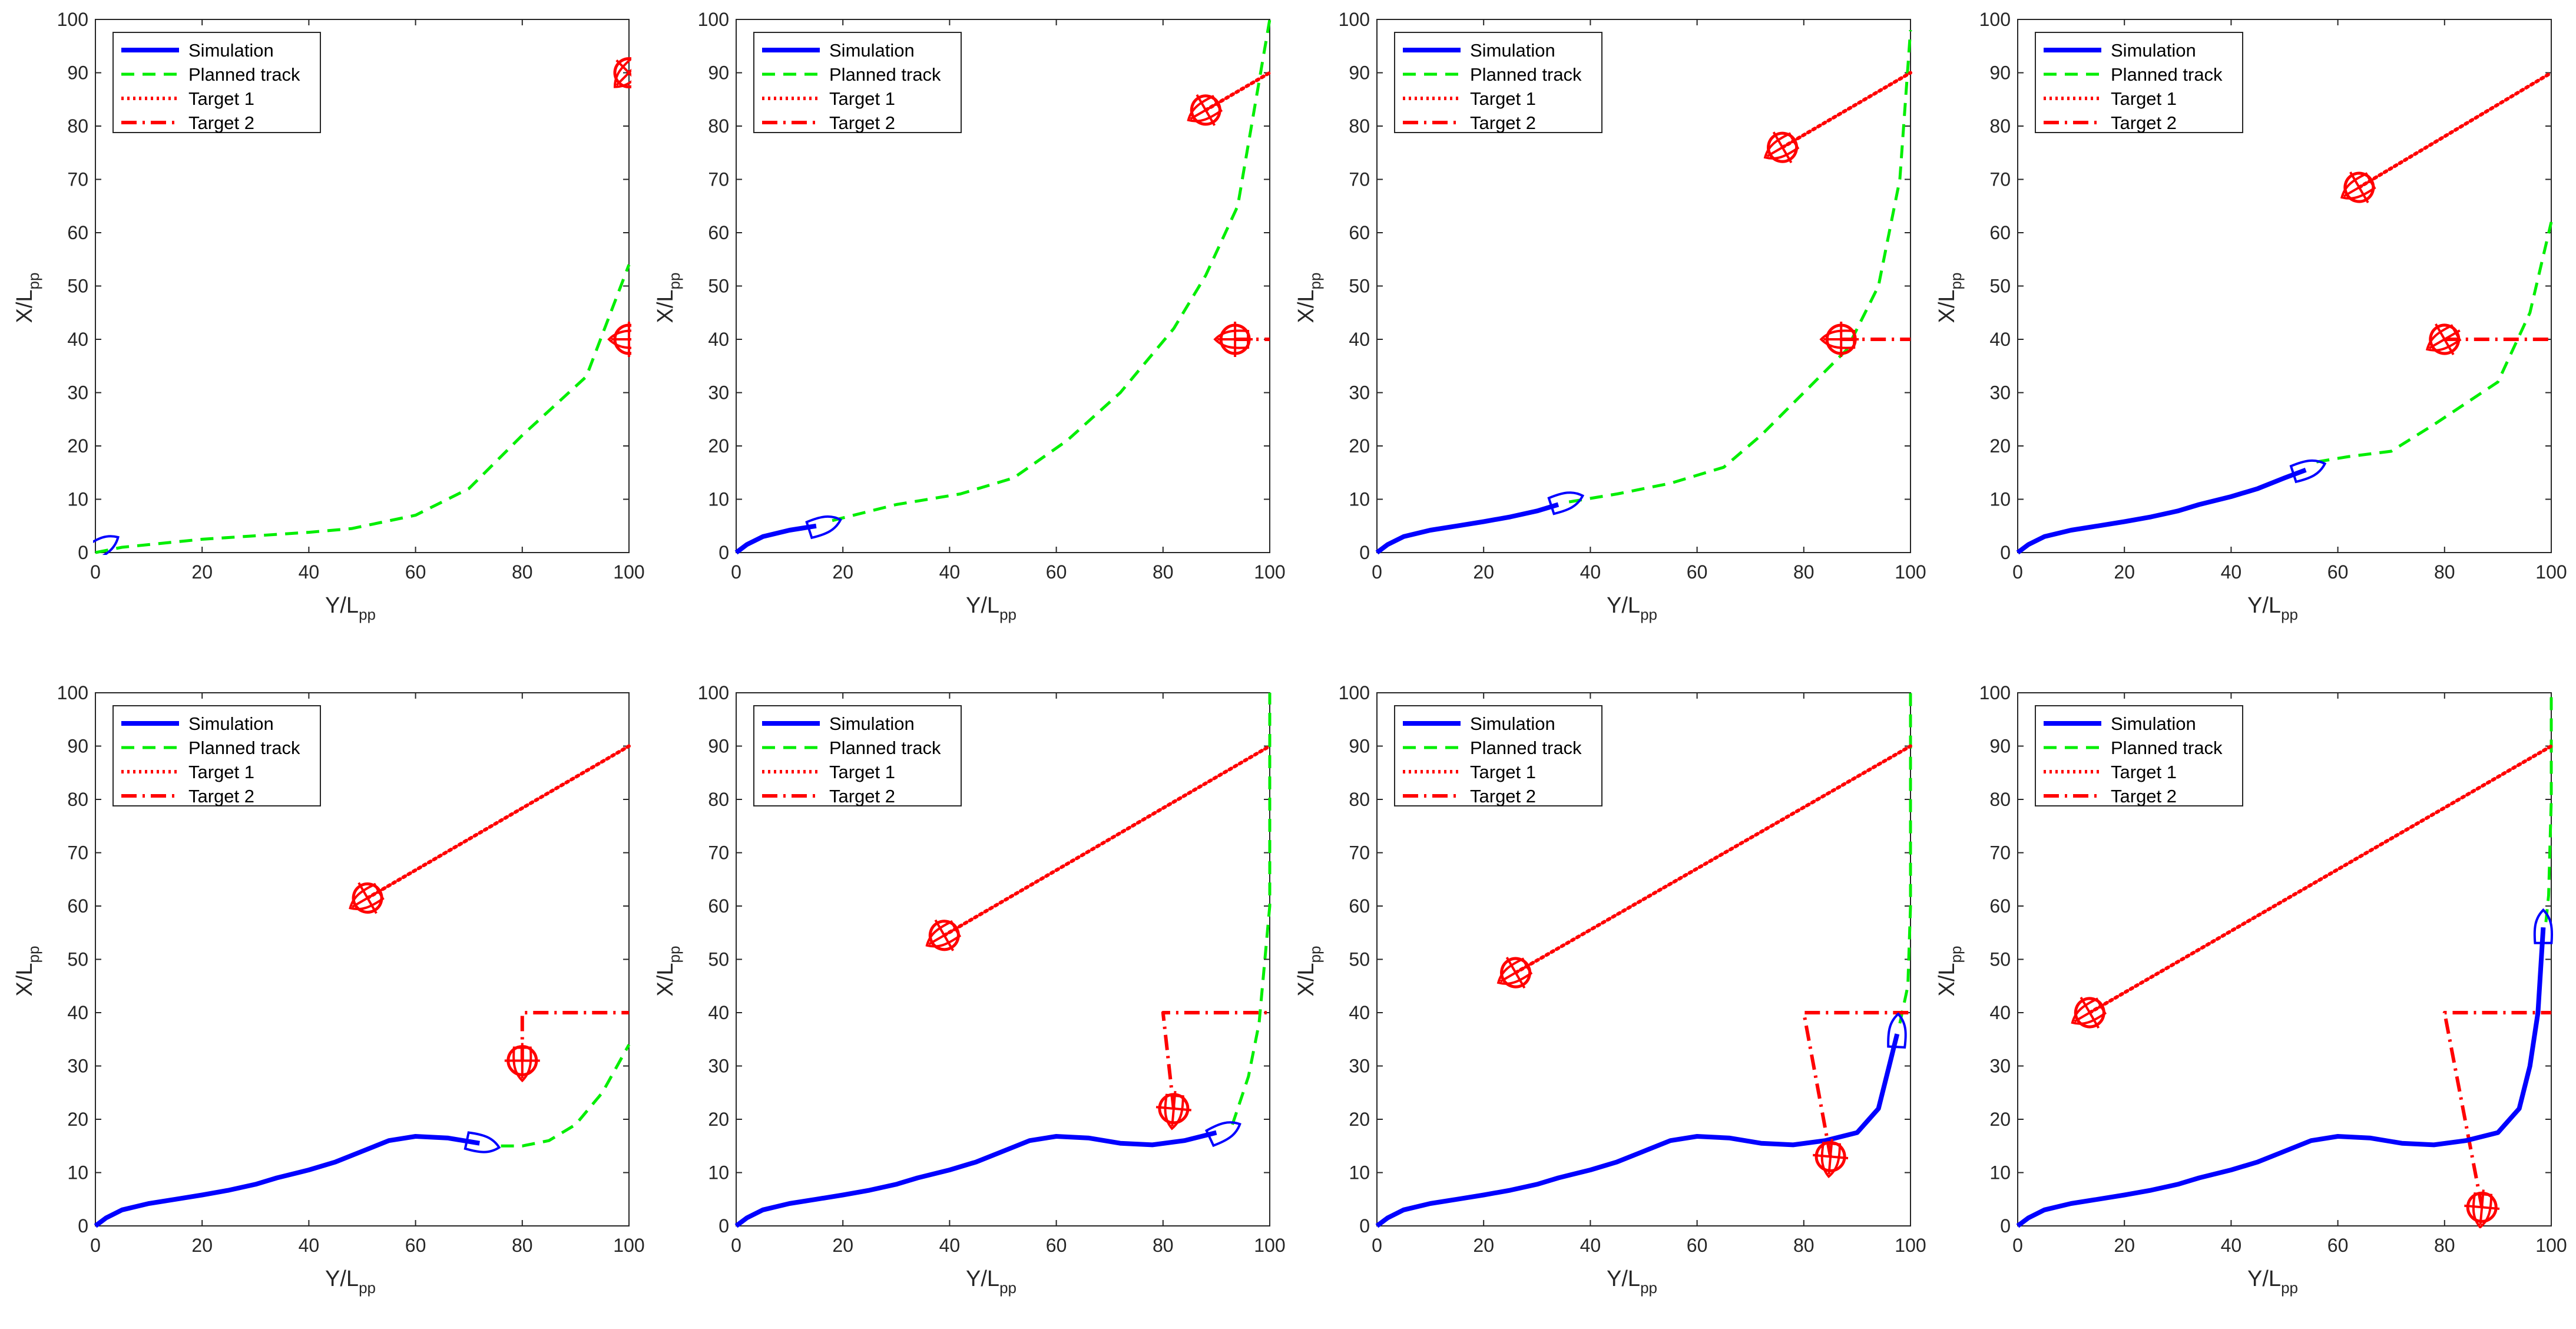 The width and height of the screenshot is (2576, 1329). I want to click on series-line-simulation, so click(775, 539).